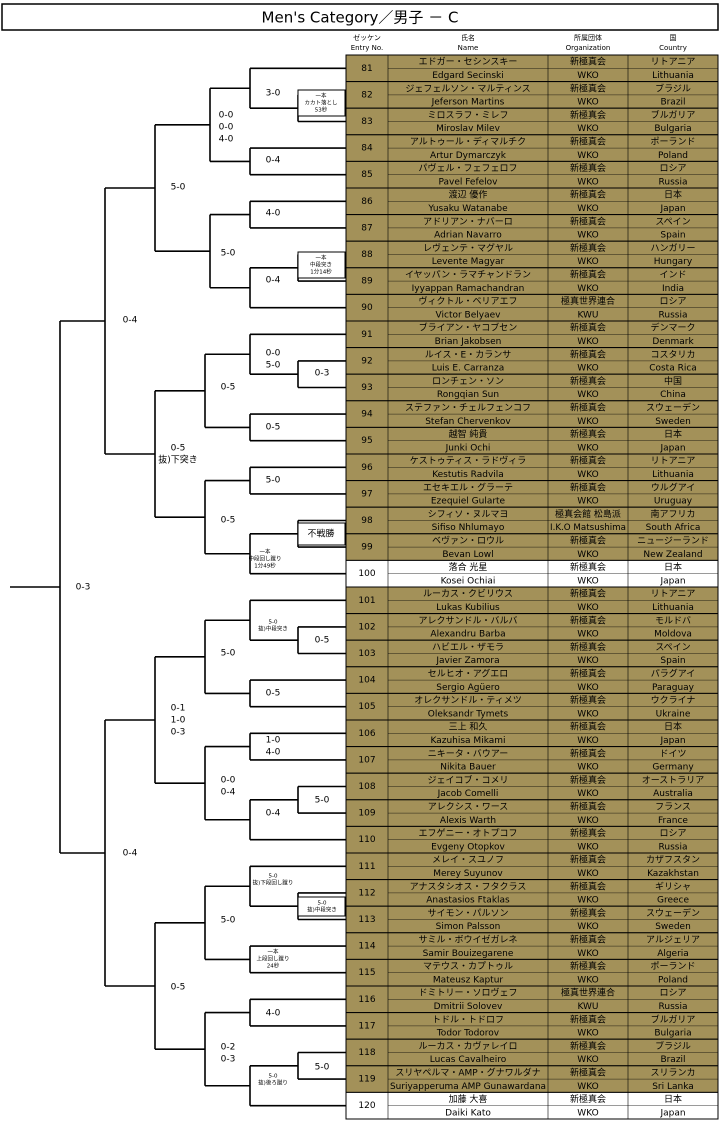  I want to click on entry-no: 87, so click(366, 228).